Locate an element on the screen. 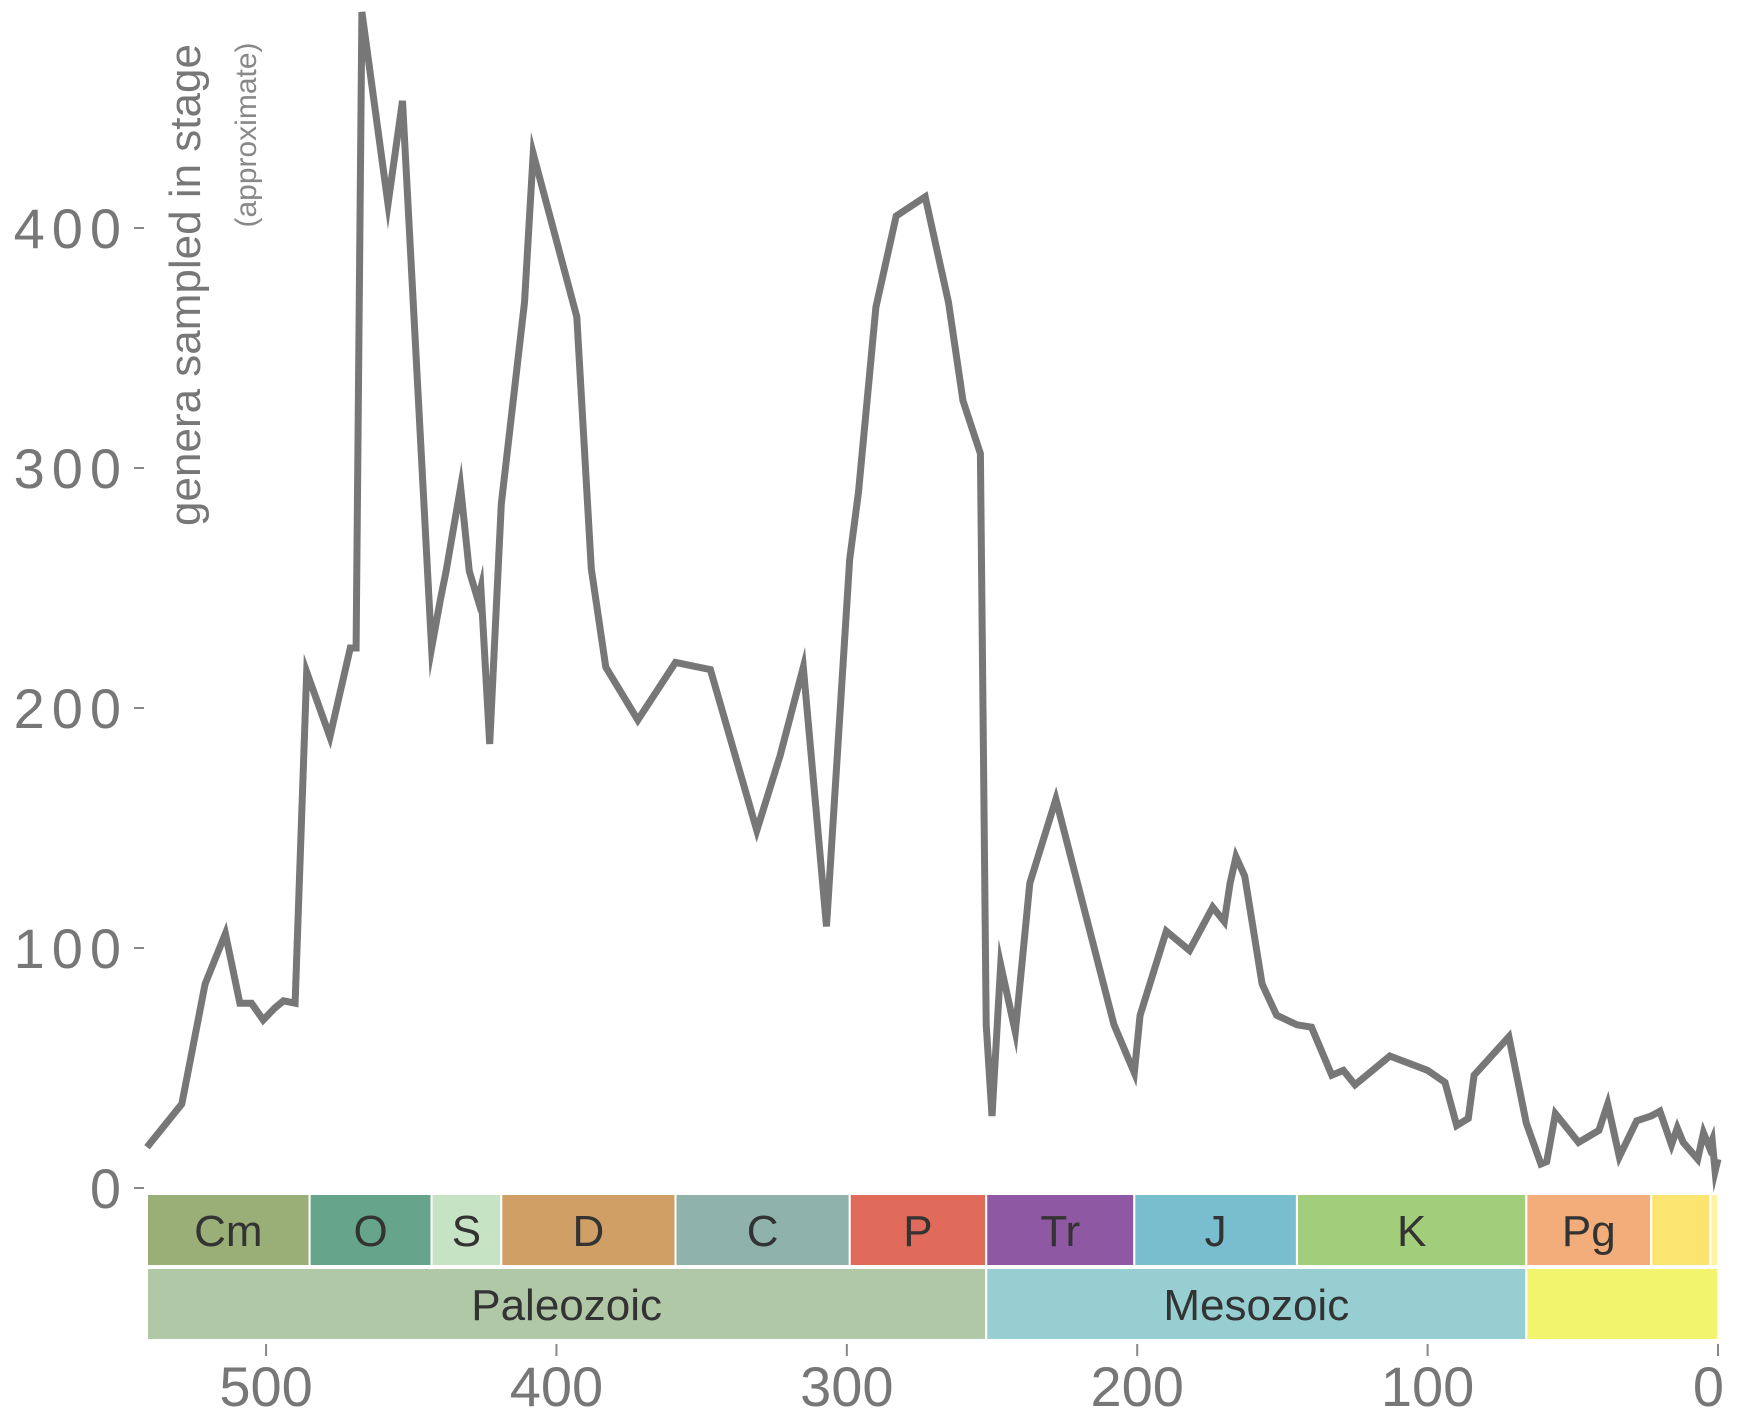 This screenshot has width=1738, height=1412. x-tick-label: 400 is located at coordinates (556, 1383).